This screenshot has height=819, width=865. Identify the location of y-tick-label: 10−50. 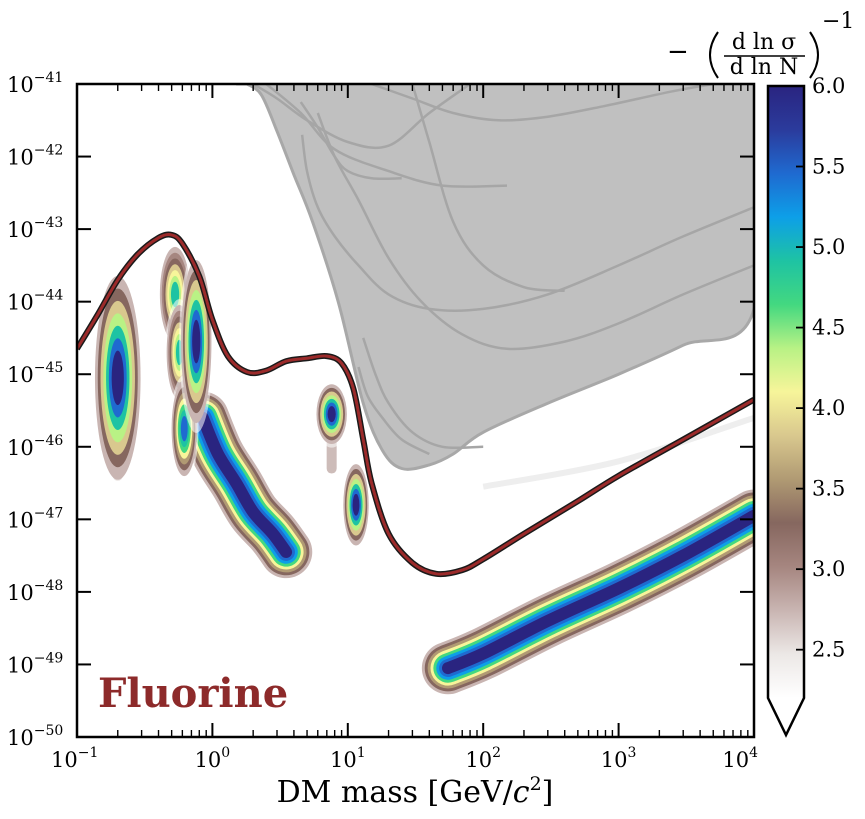
(35, 736).